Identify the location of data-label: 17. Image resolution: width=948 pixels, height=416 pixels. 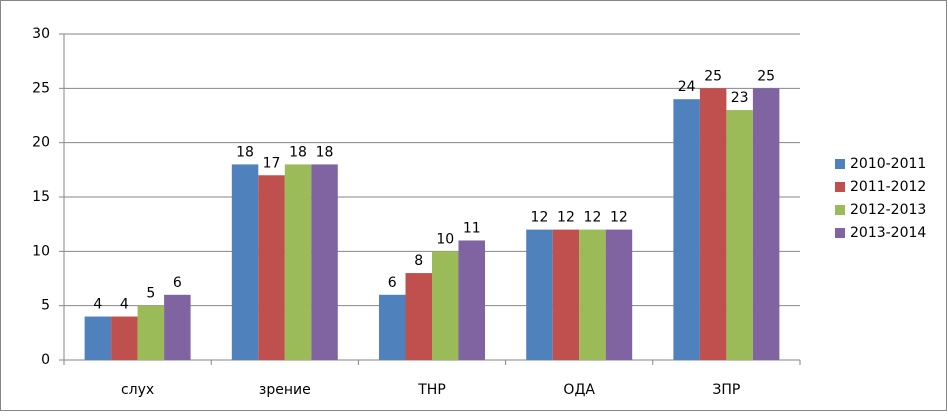
(272, 163).